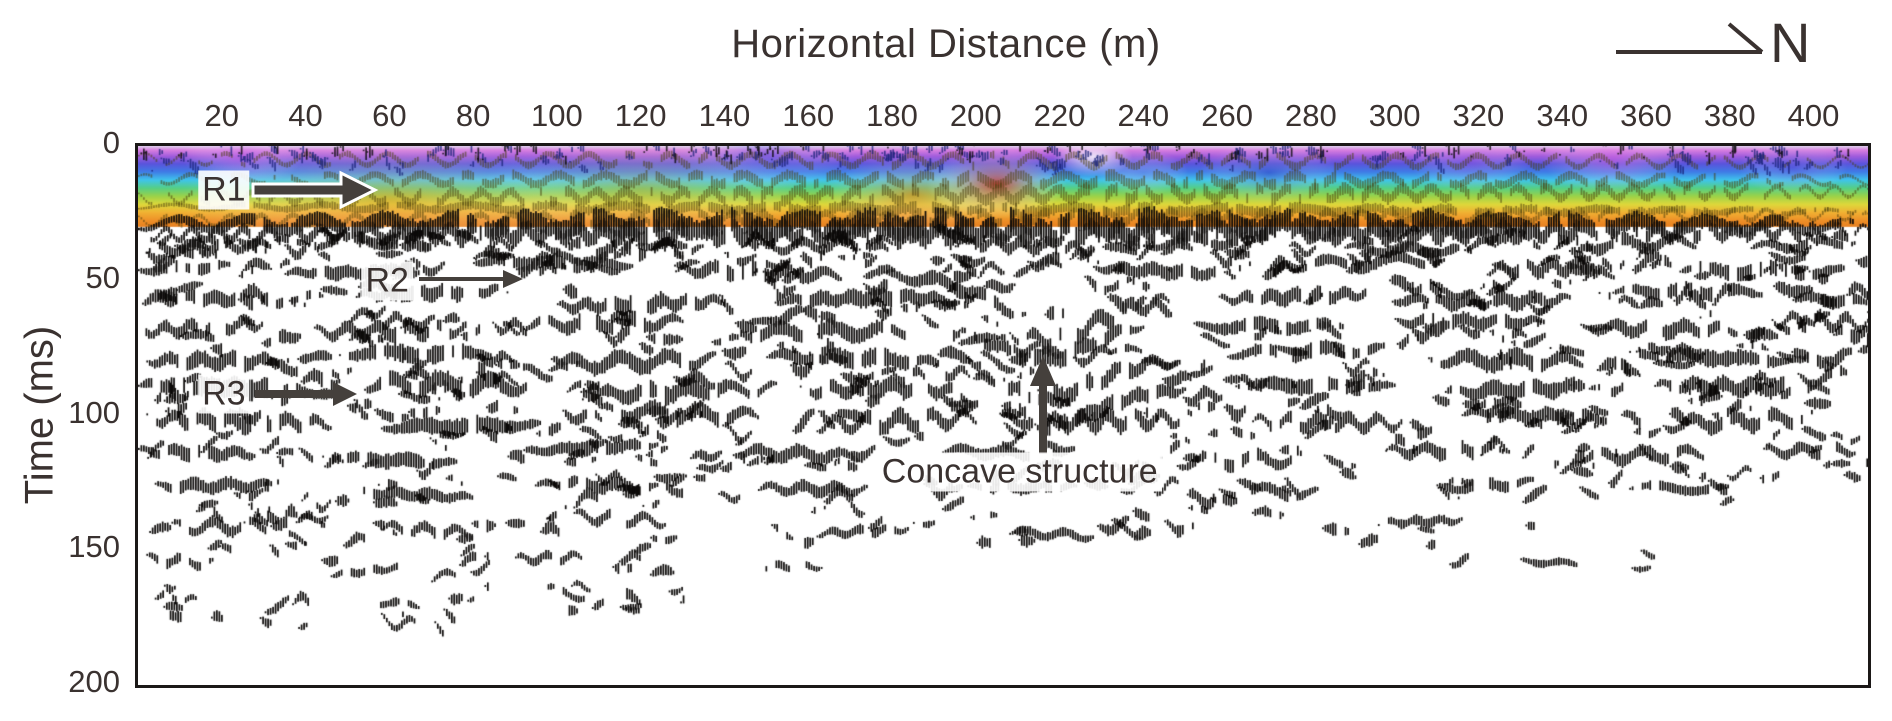 The image size is (1892, 721). What do you see at coordinates (1042, 405) in the screenshot?
I see `concave-structure-arrow-icon` at bounding box center [1042, 405].